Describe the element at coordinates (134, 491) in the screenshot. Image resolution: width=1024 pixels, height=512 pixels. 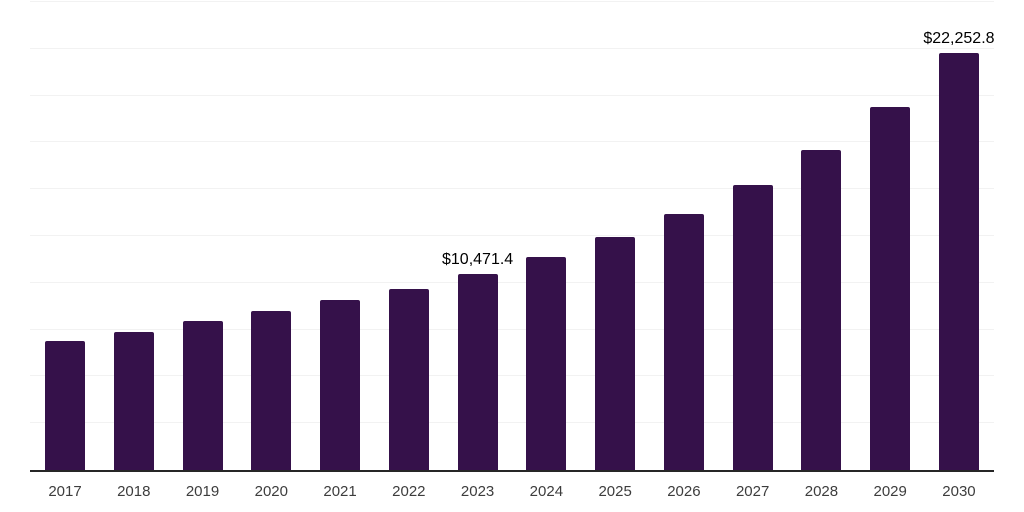
I see `x-tick-2018: 2018` at that location.